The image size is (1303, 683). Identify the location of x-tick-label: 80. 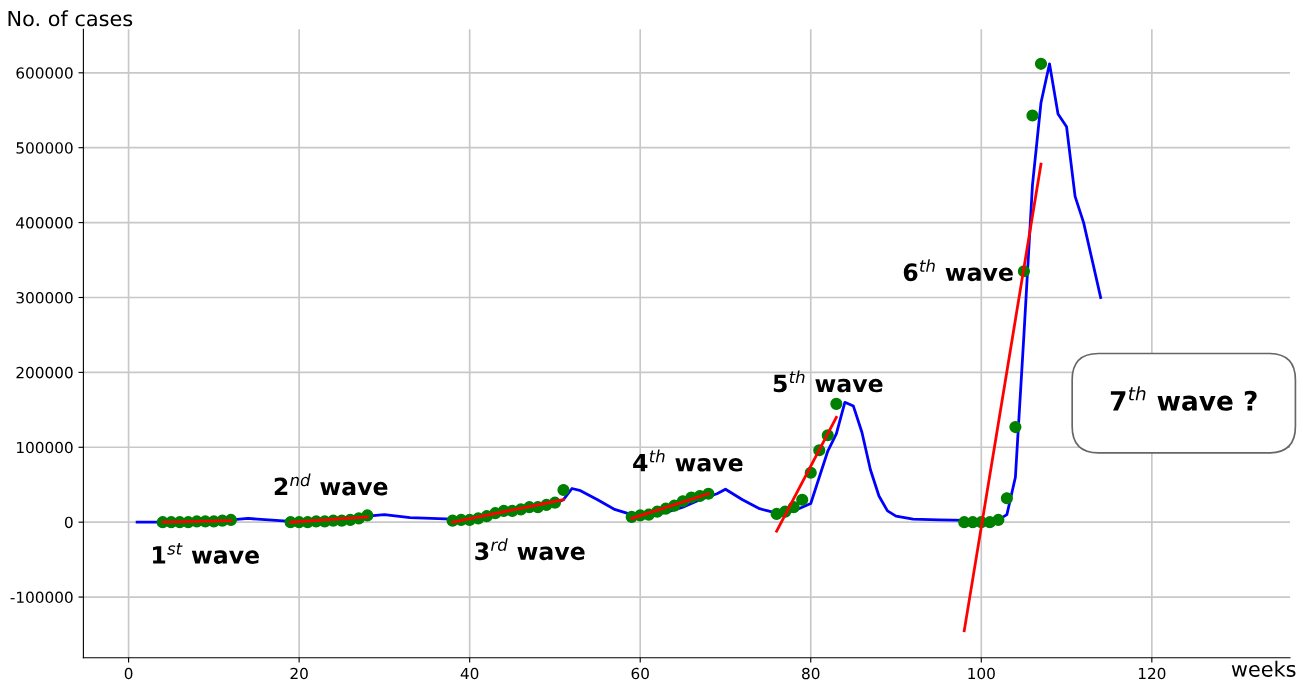
(811, 673).